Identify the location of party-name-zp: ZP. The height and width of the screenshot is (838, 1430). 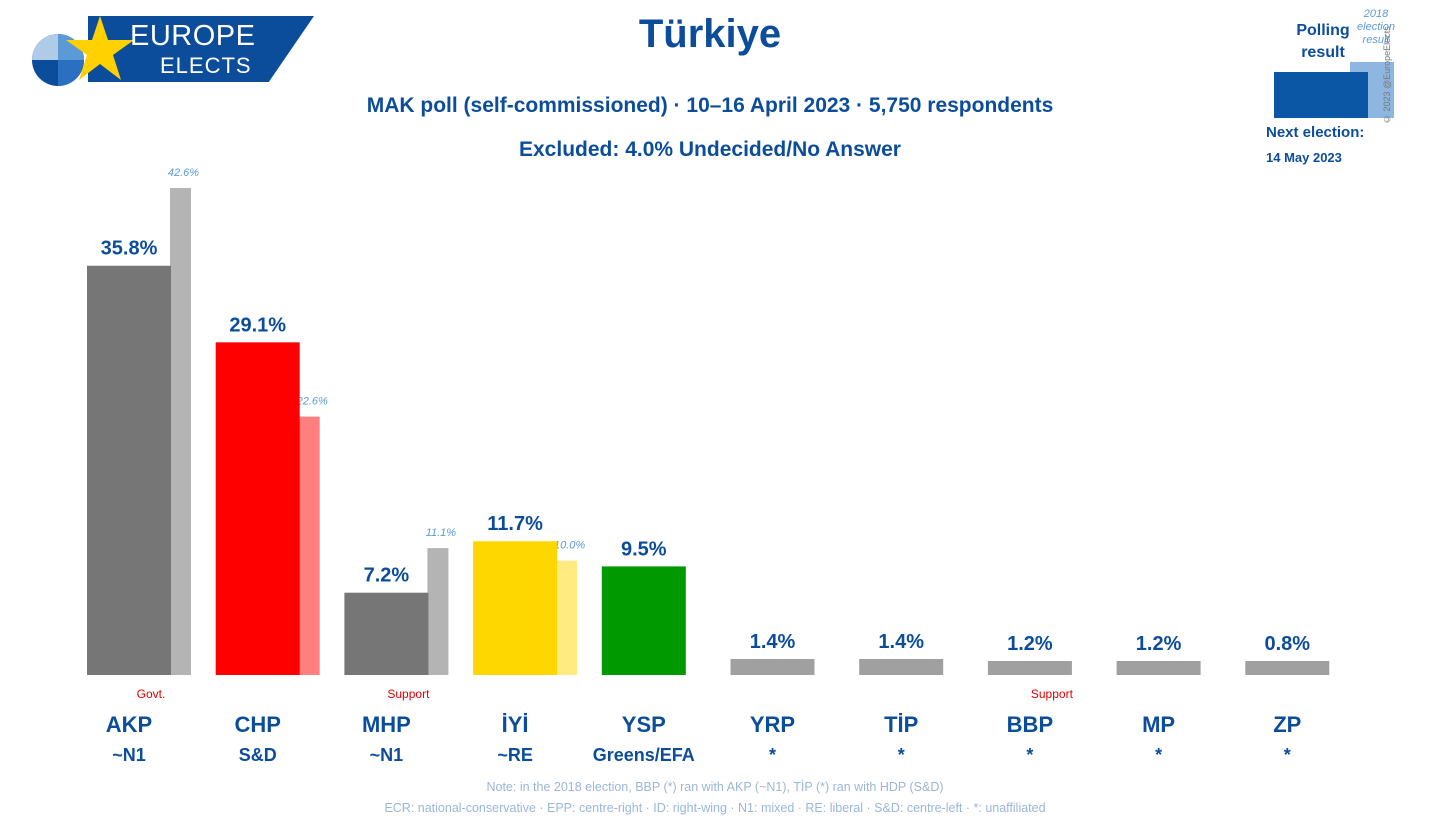
(1287, 724).